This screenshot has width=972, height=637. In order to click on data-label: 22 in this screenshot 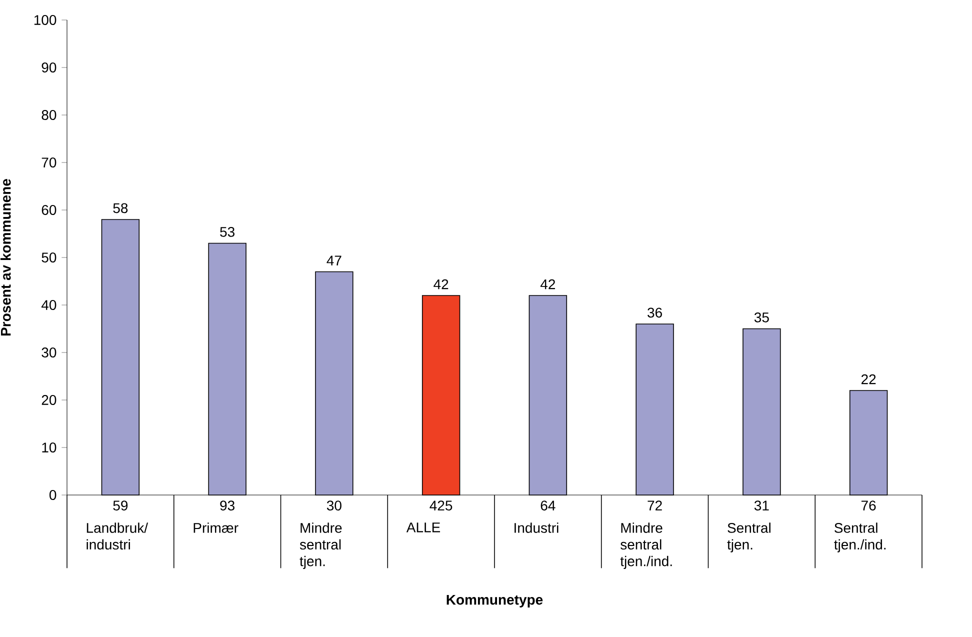, I will do `click(868, 379)`.